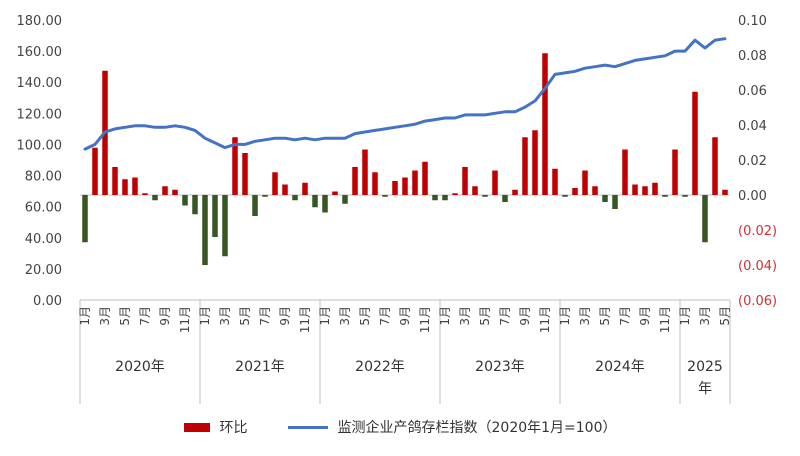 This screenshot has width=800, height=456. What do you see at coordinates (752, 161) in the screenshot?
I see `right-axis-tick-label: 0.02` at bounding box center [752, 161].